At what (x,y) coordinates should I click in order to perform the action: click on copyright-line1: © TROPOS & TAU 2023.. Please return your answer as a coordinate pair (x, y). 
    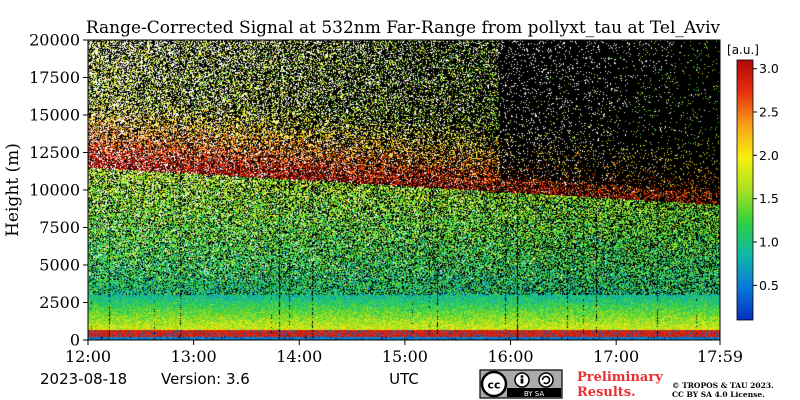
    Looking at the image, I should click on (723, 385).